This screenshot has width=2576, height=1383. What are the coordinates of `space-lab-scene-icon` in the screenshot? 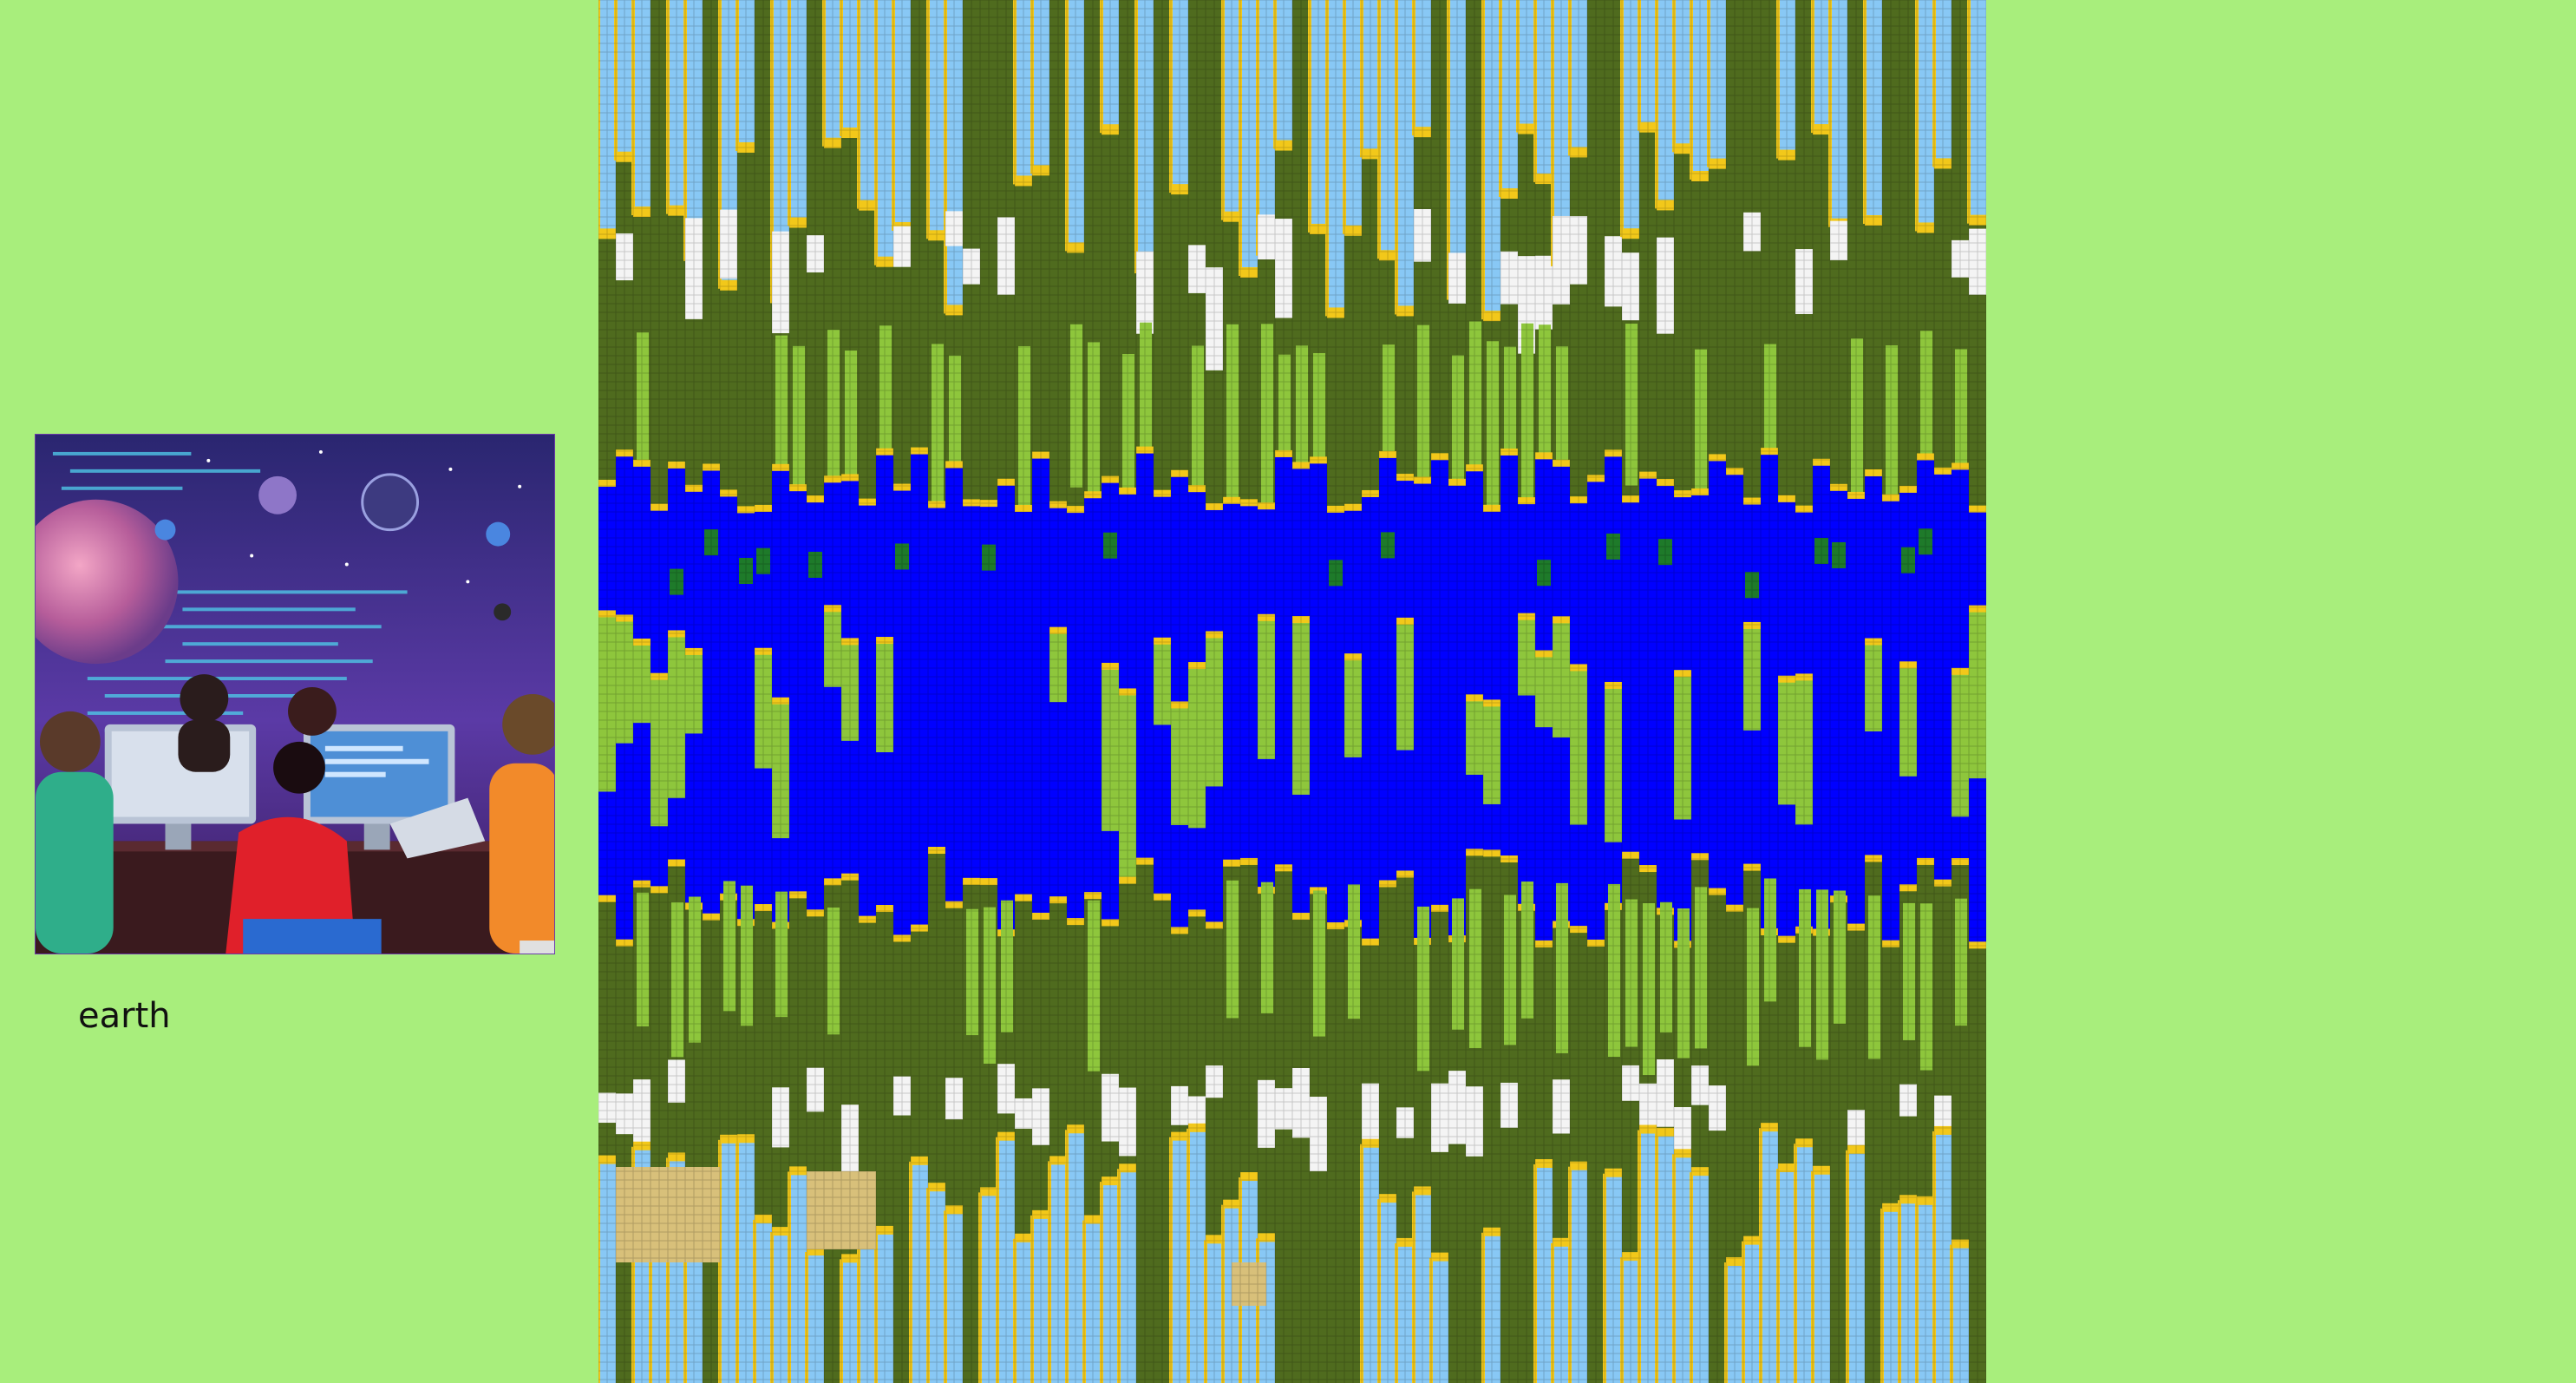 It's located at (295, 695).